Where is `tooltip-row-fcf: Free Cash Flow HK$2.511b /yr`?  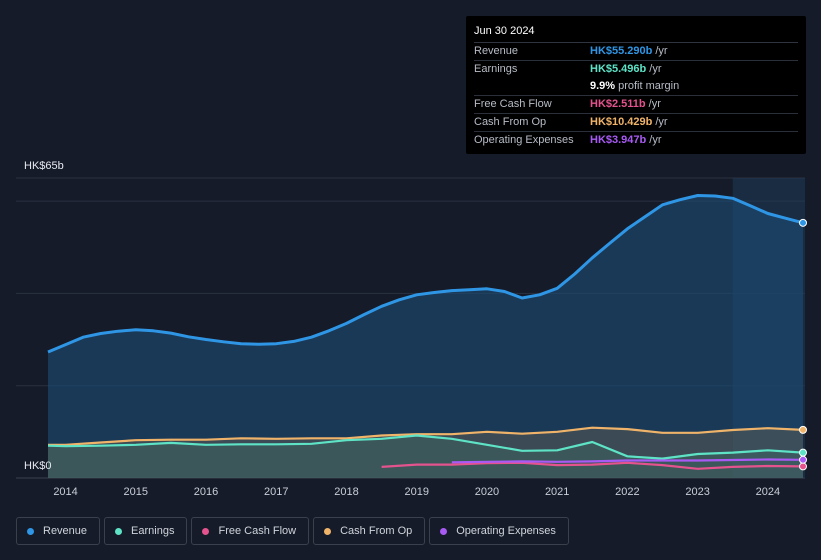 tooltip-row-fcf: Free Cash Flow HK$2.511b /yr is located at coordinates (636, 105).